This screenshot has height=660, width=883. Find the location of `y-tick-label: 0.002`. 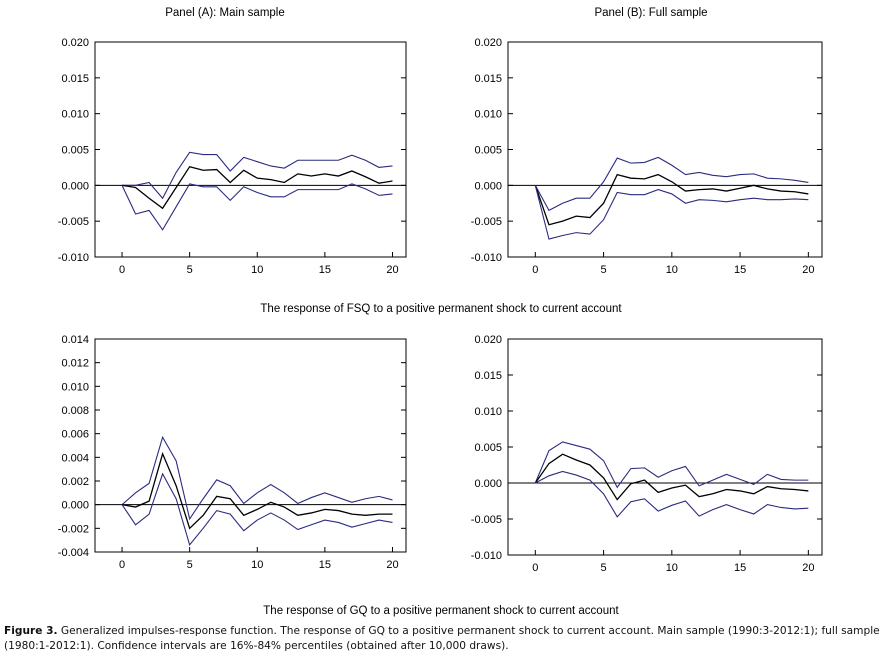

y-tick-label: 0.002 is located at coordinates (75, 482).